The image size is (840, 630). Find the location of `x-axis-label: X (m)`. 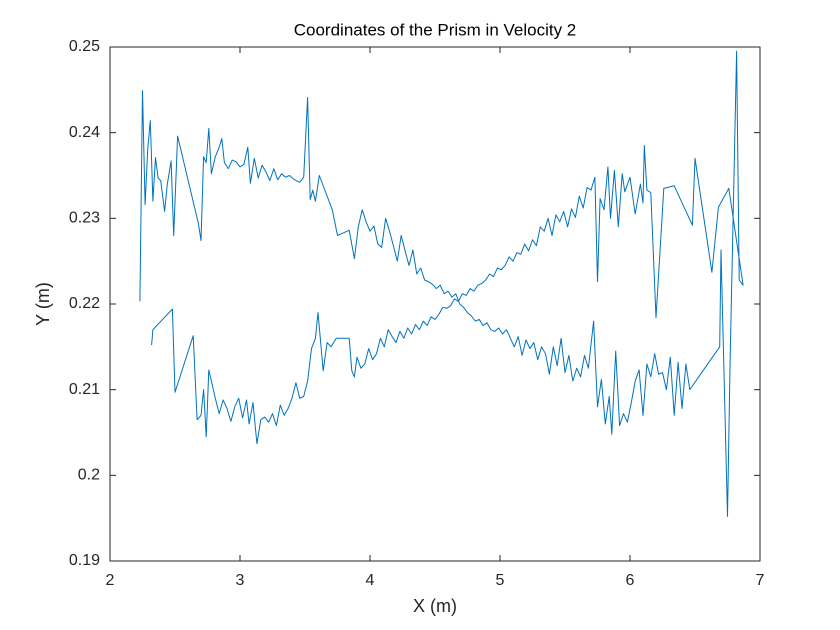

x-axis-label: X (m) is located at coordinates (435, 606).